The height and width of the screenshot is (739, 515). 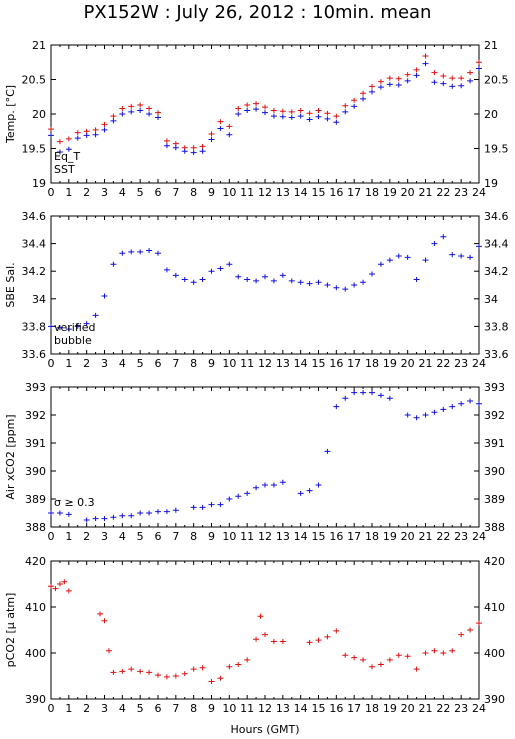 I want to click on x-tick-label: 6, so click(x=158, y=708).